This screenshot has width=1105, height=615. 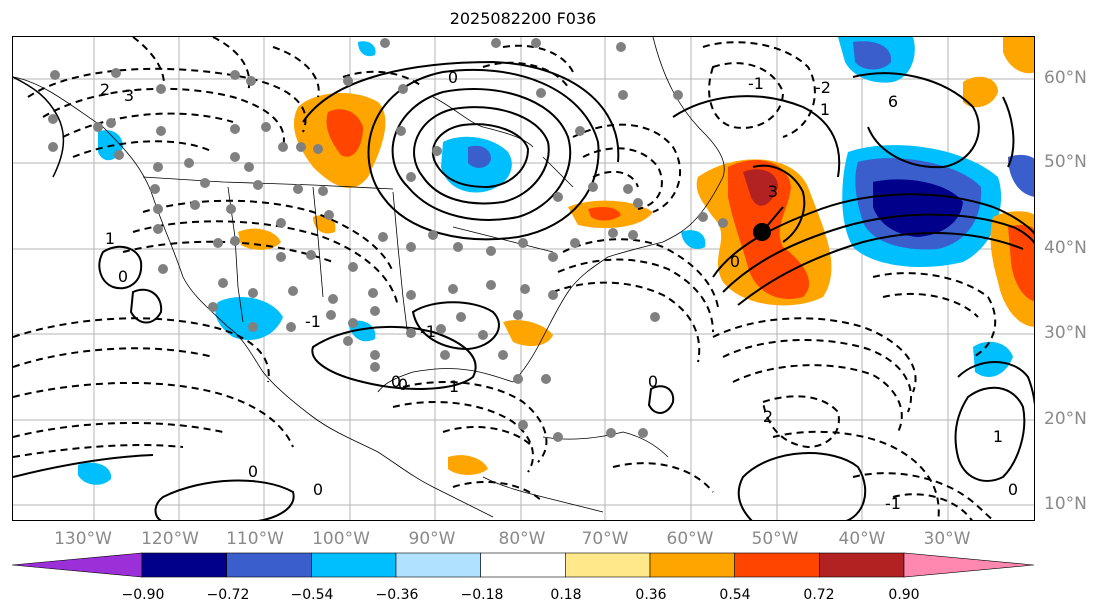 What do you see at coordinates (690, 539) in the screenshot?
I see `lon-label: 60°W` at bounding box center [690, 539].